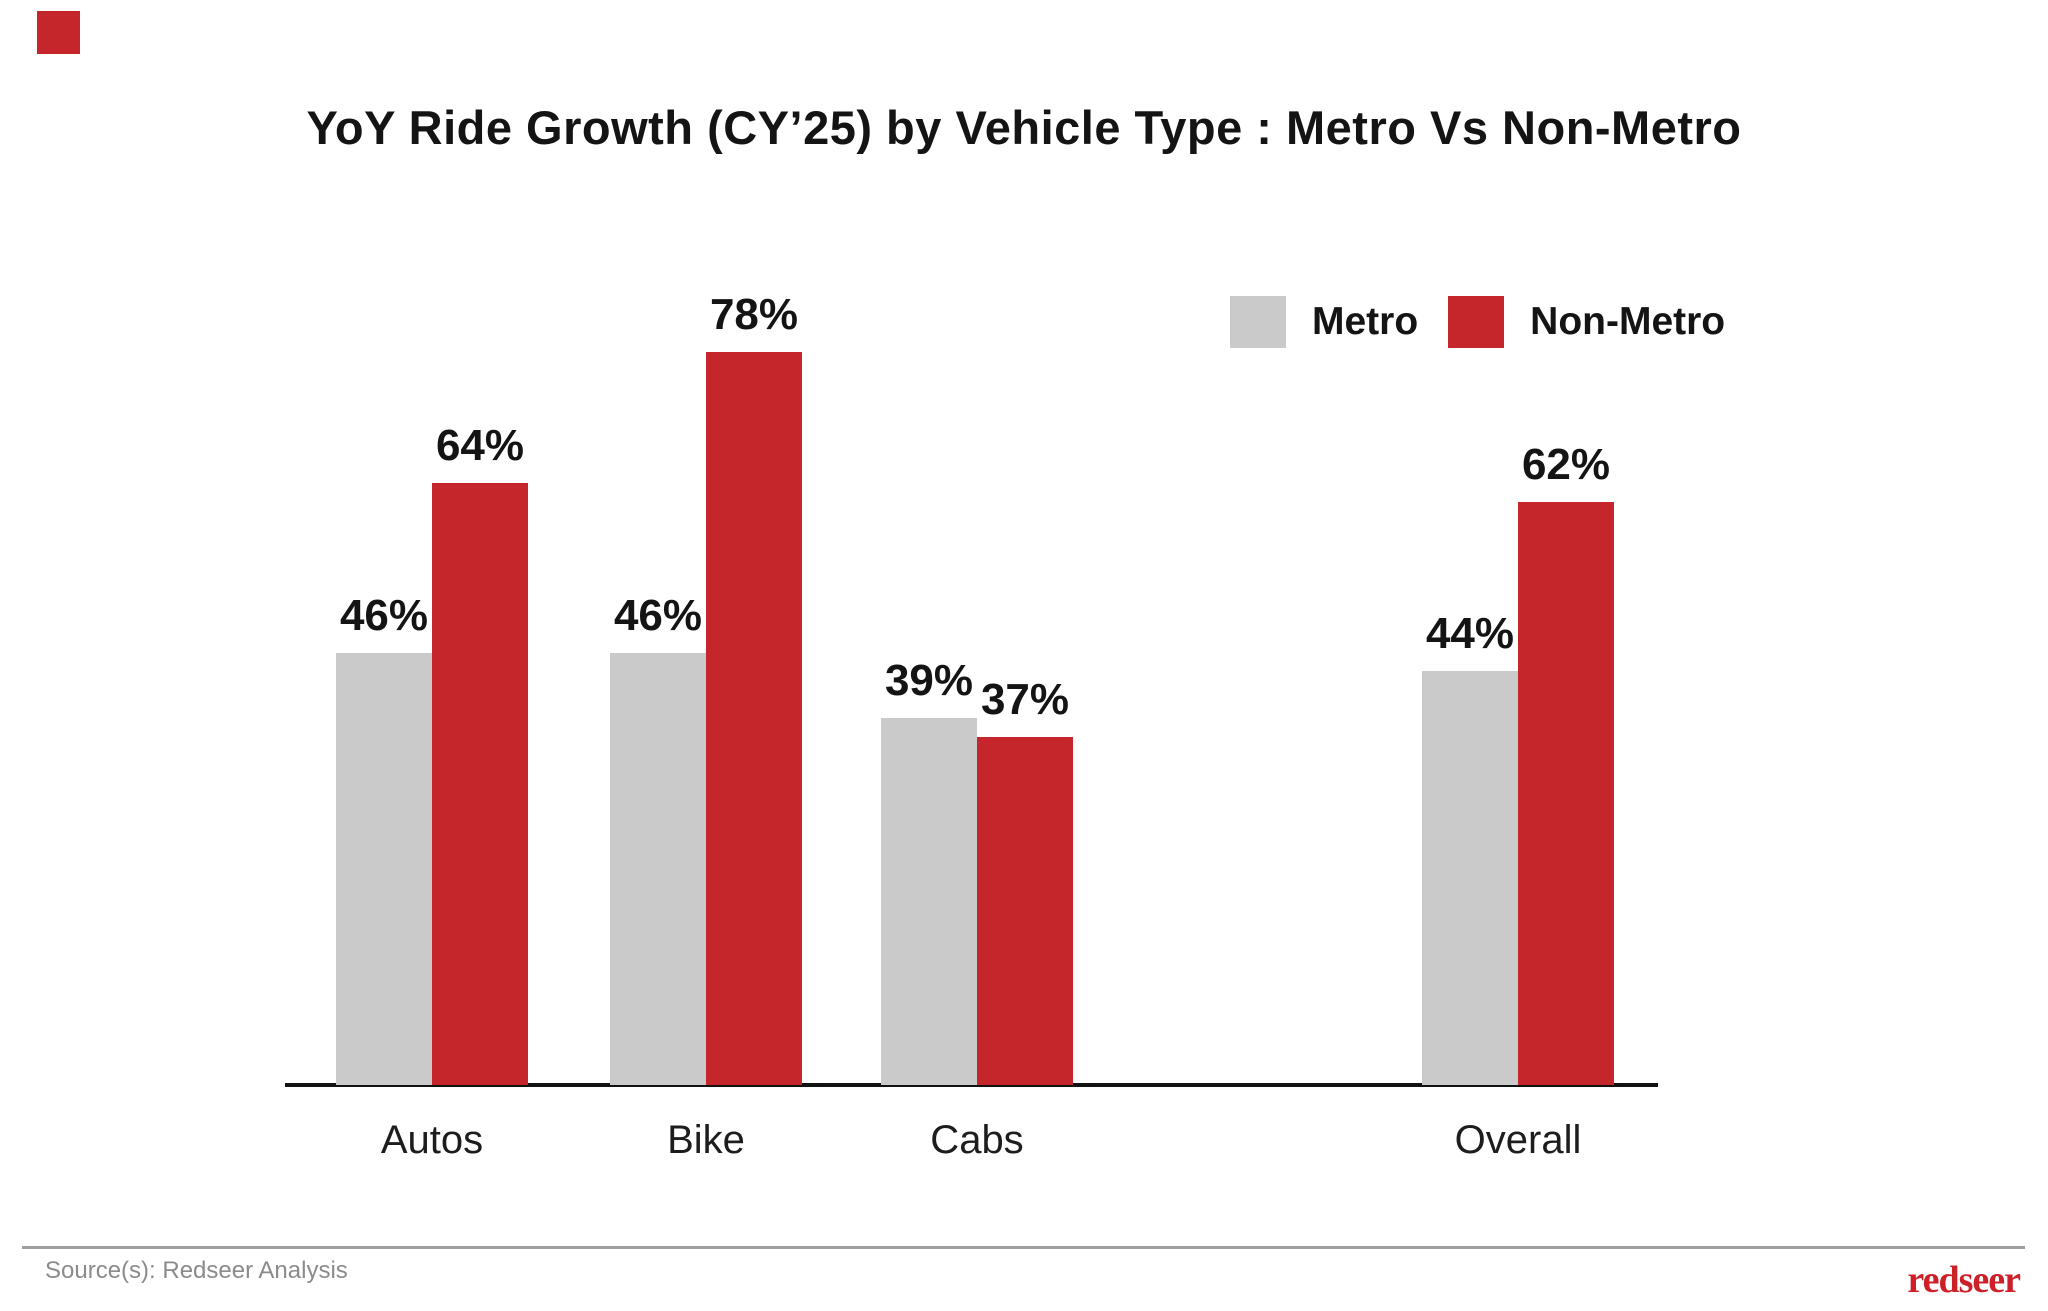 The image size is (2048, 1311). I want to click on value-label-metro-autos: 46%, so click(384, 615).